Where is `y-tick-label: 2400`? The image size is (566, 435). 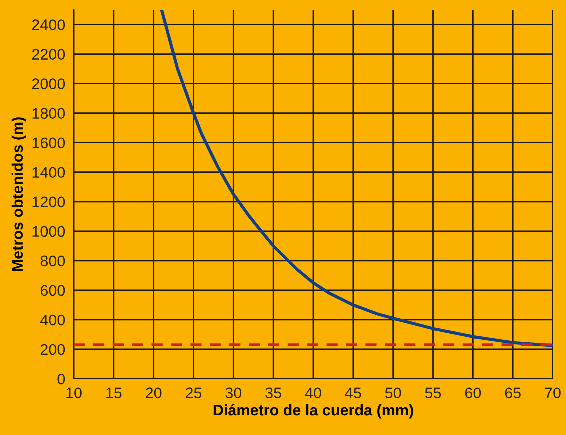
y-tick-label: 2400 is located at coordinates (49, 25).